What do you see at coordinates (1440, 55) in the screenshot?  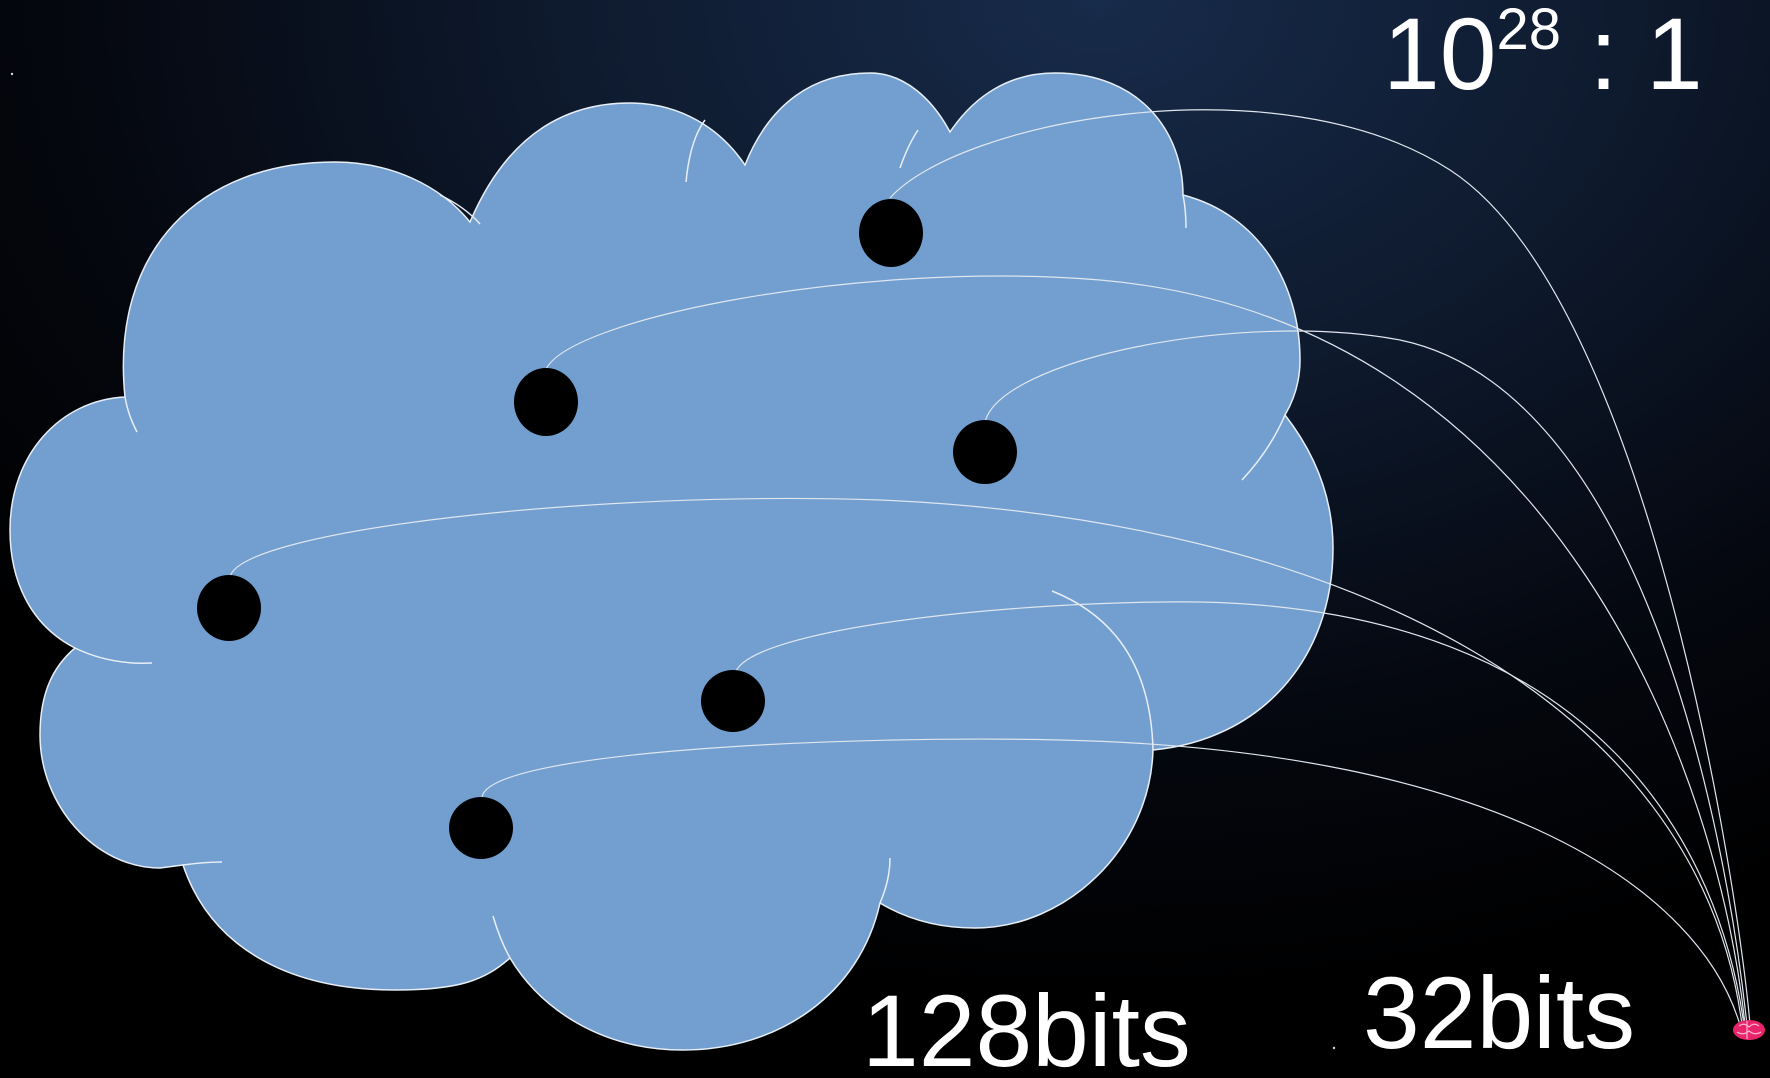 I see `ratio-base: 10` at bounding box center [1440, 55].